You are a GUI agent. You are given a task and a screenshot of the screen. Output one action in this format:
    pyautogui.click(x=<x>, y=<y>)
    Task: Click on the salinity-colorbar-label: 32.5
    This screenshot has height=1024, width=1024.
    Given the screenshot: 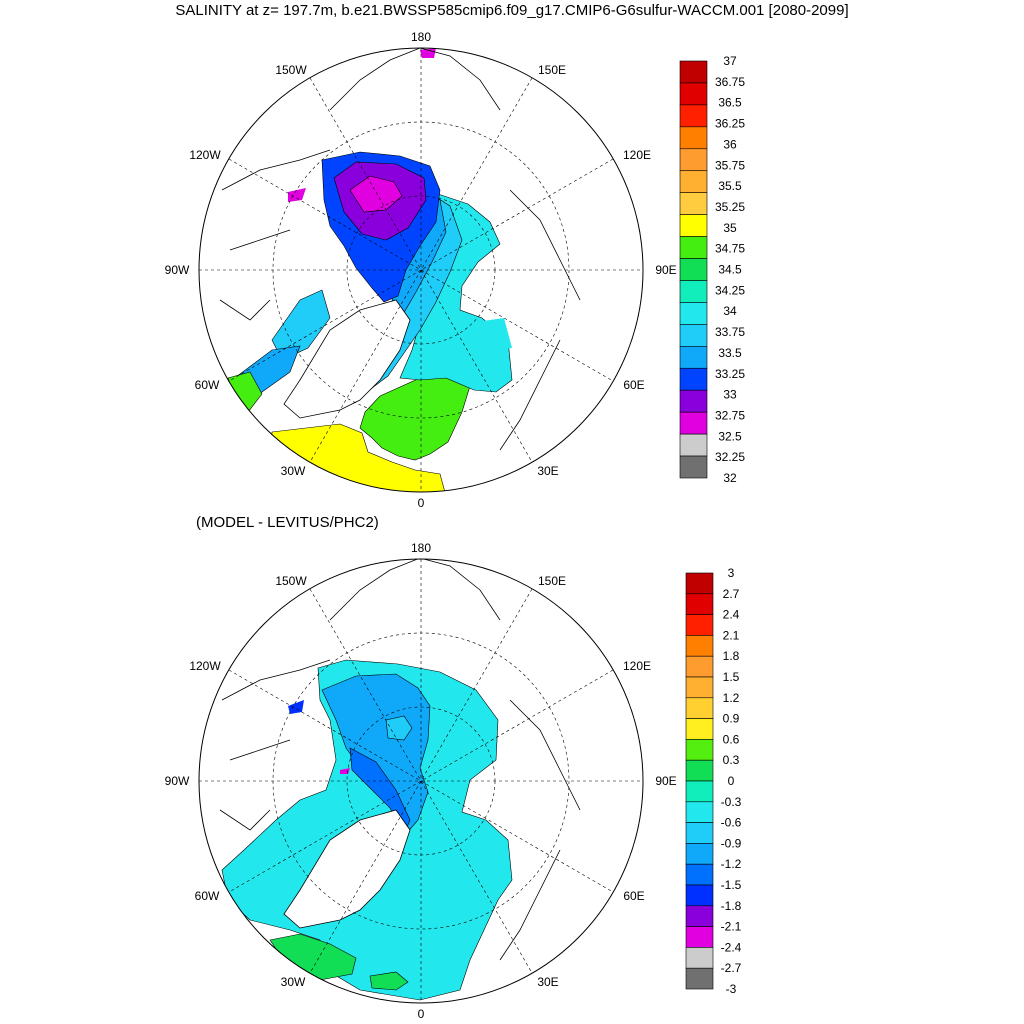 What is the action you would take?
    pyautogui.click(x=730, y=436)
    